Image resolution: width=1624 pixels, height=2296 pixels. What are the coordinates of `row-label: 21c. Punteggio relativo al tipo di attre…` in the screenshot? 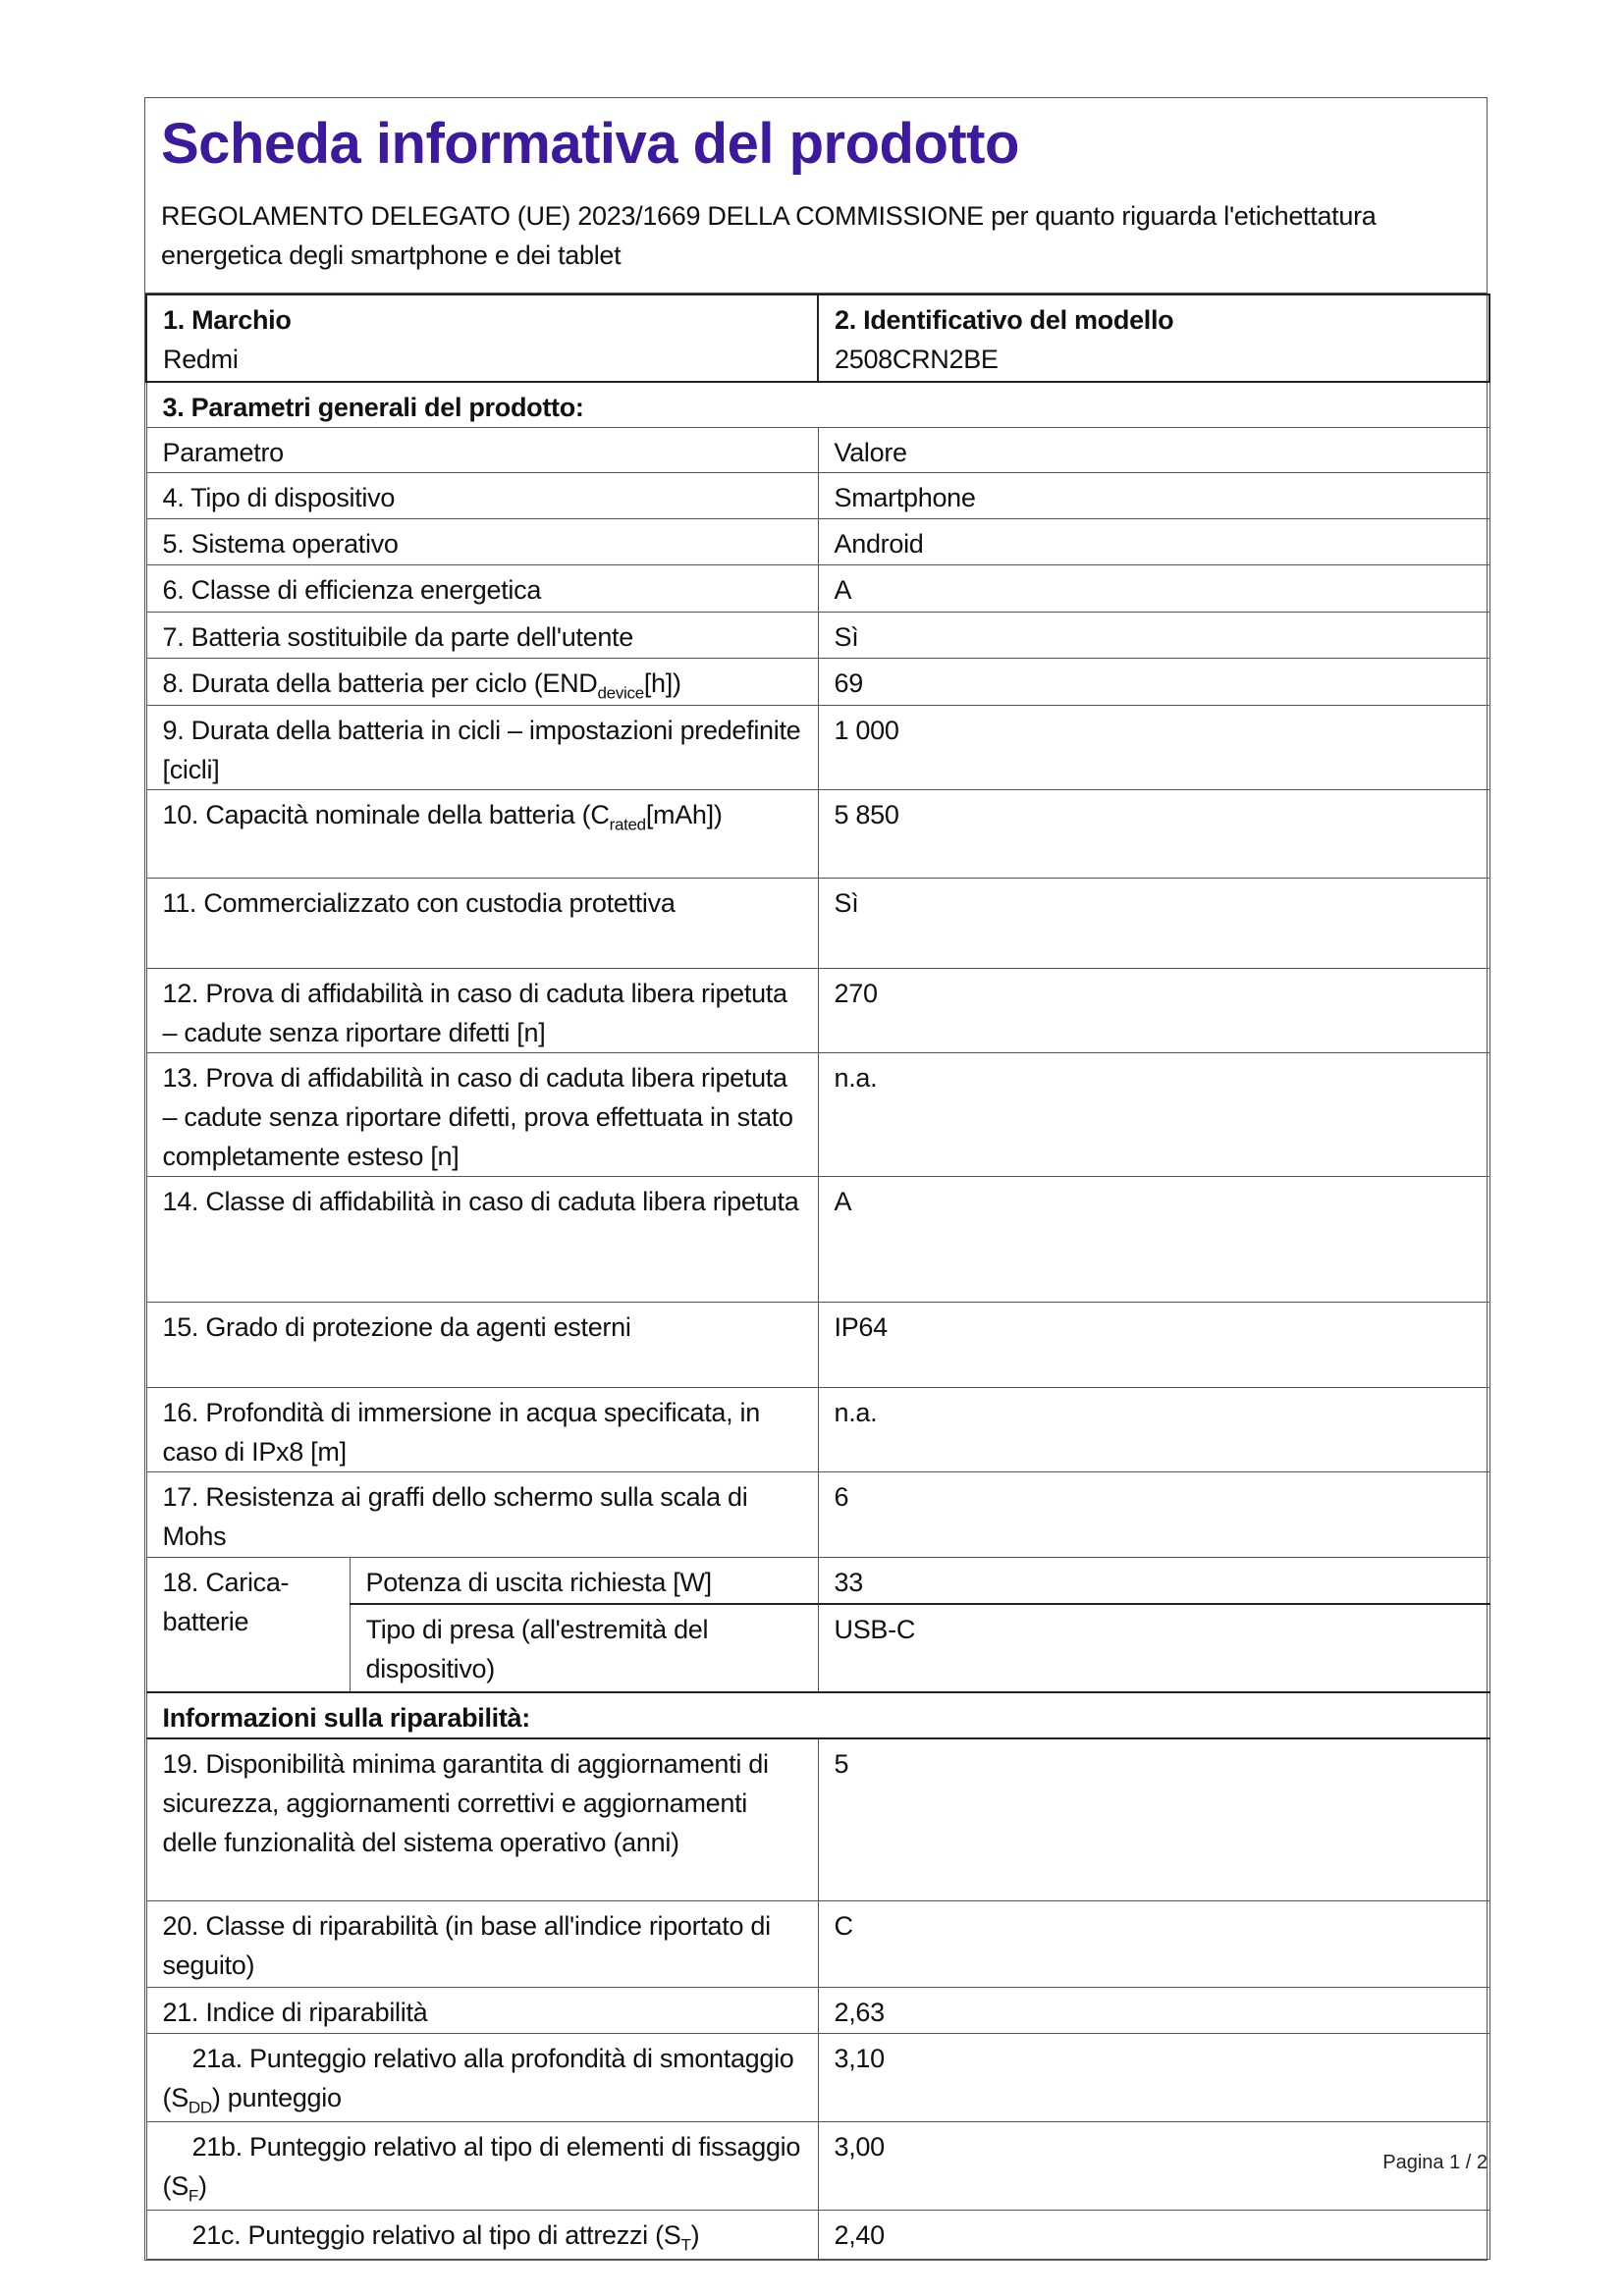 It's located at (436, 2235).